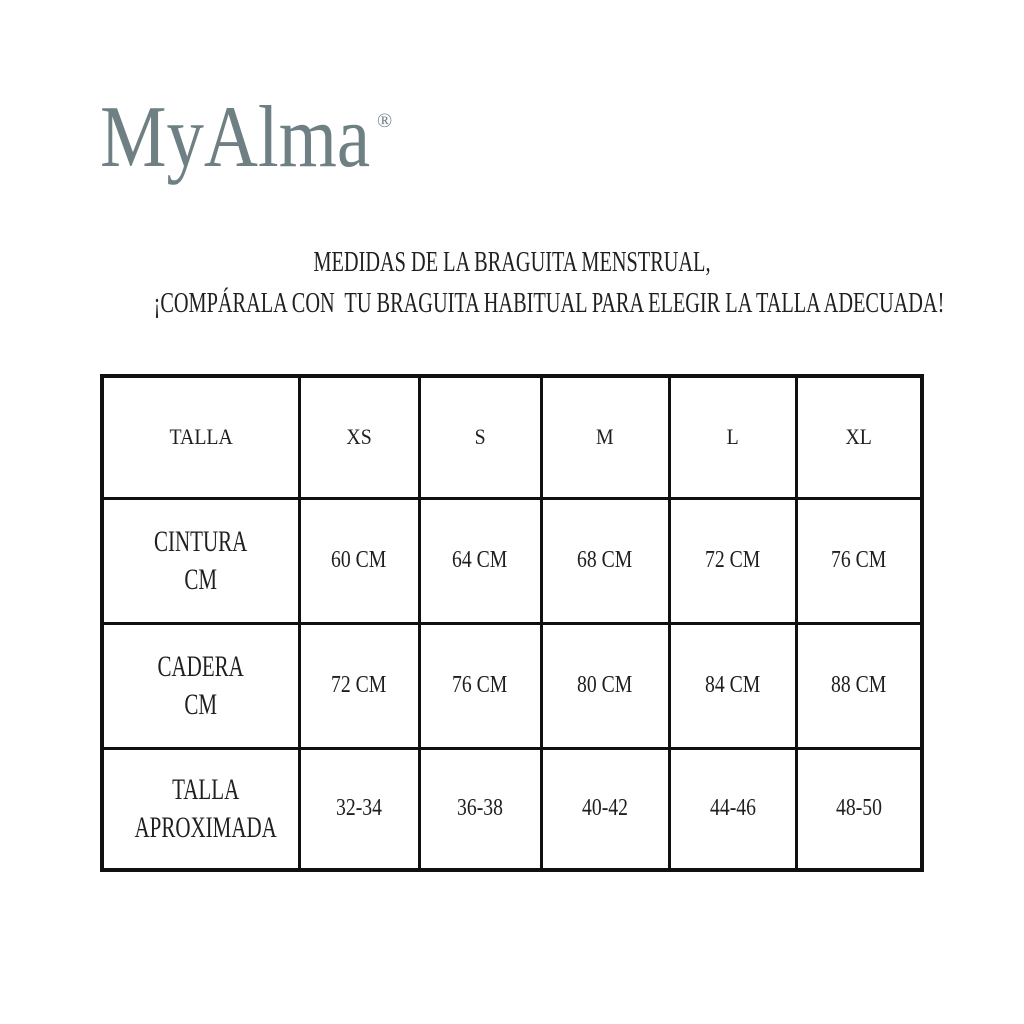 The image size is (1024, 1024). I want to click on cell-value: 64 CM, so click(480, 560).